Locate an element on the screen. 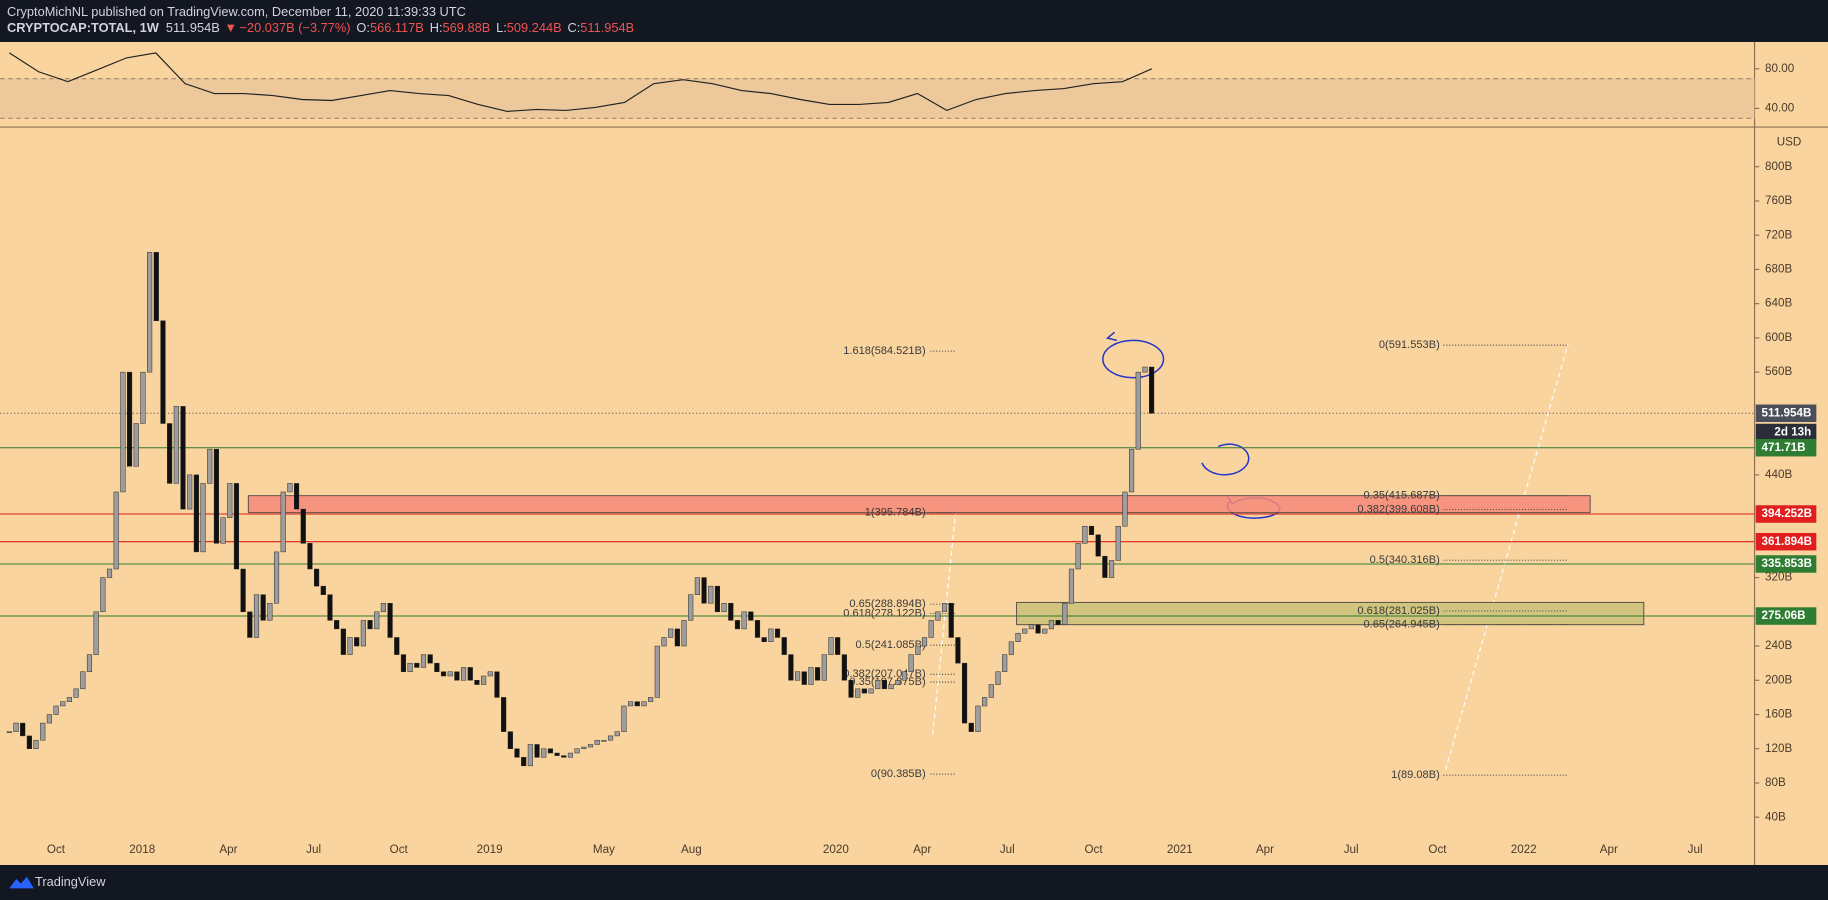 This screenshot has width=1828, height=900. time-tick-label: 2021 is located at coordinates (1180, 849).